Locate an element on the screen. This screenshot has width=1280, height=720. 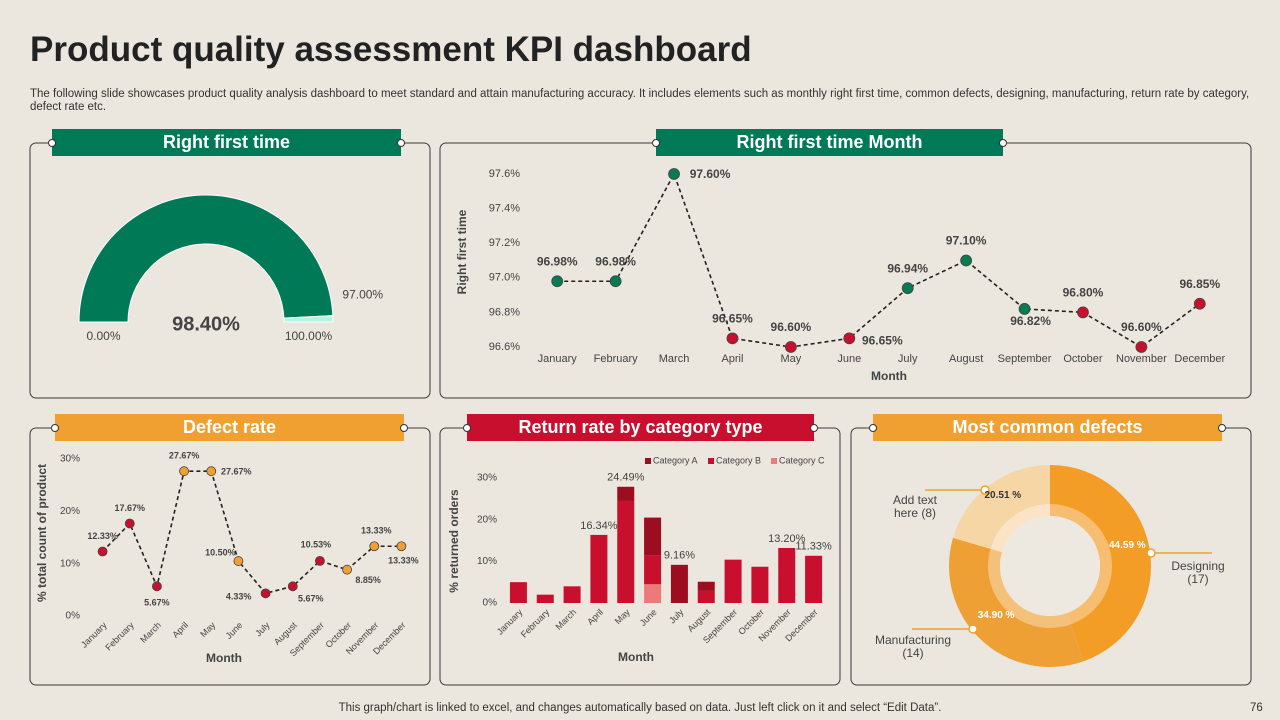
y-tick-label: 97.6% is located at coordinates (504, 174).